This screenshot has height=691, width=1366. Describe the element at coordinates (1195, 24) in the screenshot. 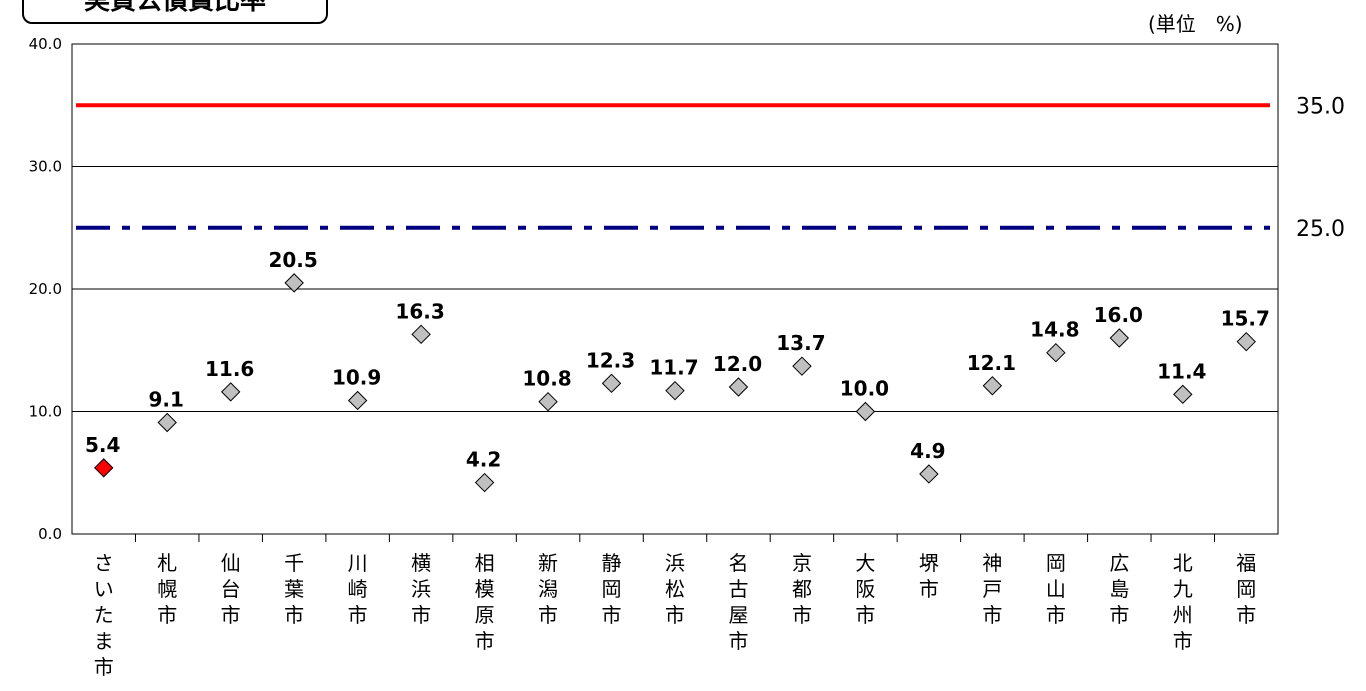

I see `unit-label: (単位 %)` at that location.